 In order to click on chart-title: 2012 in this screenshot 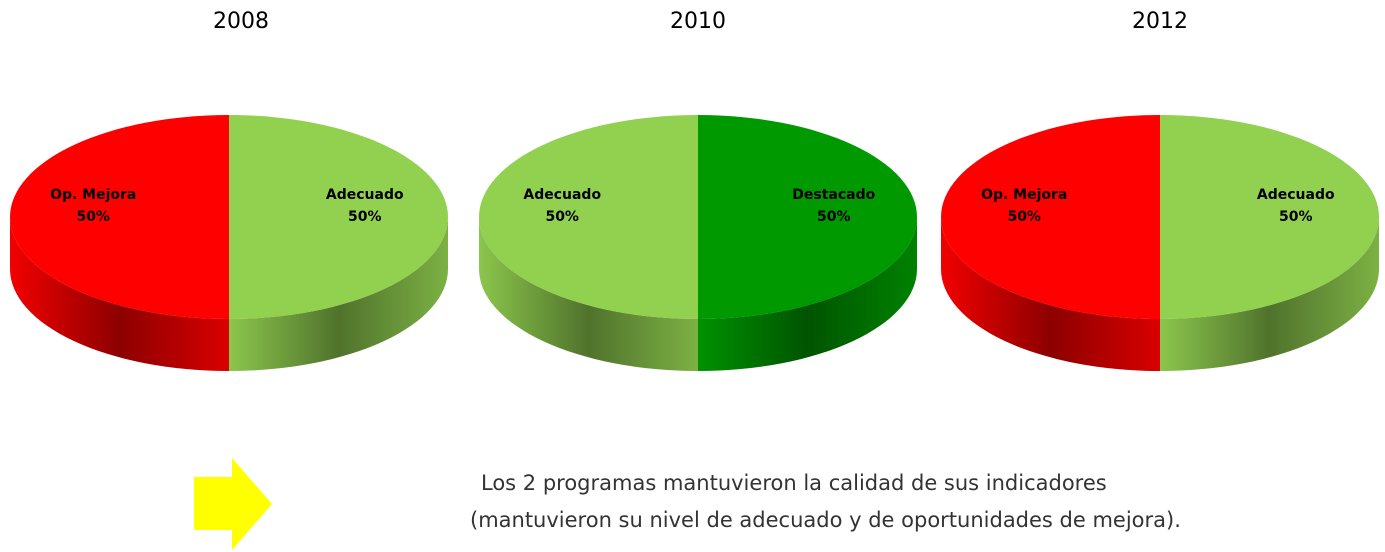, I will do `click(1160, 21)`.